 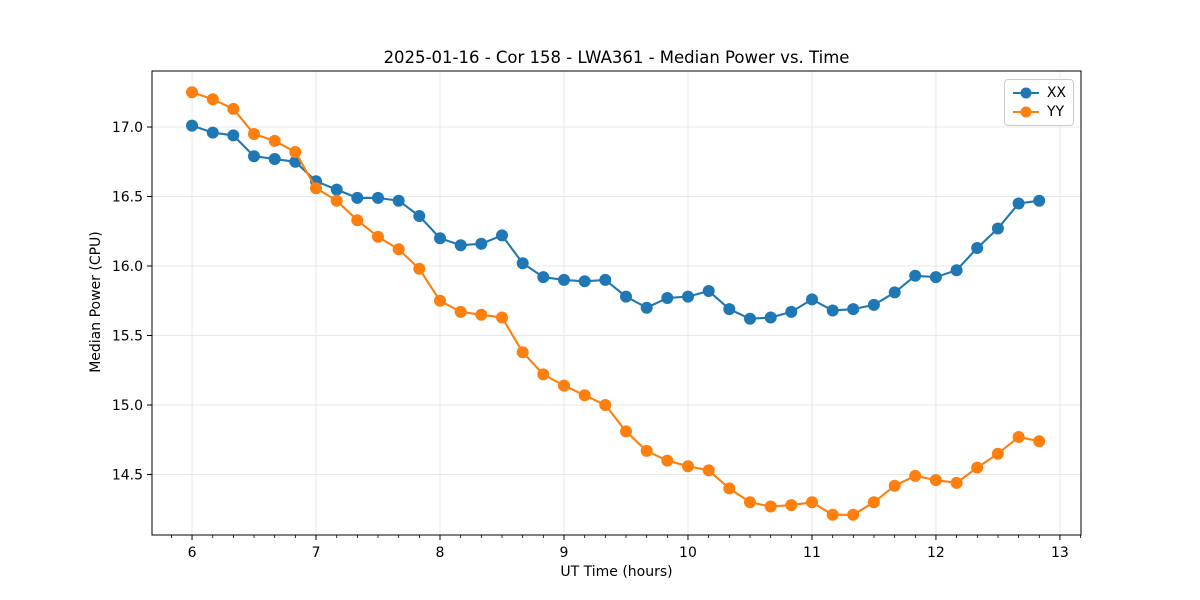 I want to click on legend: XX YY, so click(x=1039, y=102).